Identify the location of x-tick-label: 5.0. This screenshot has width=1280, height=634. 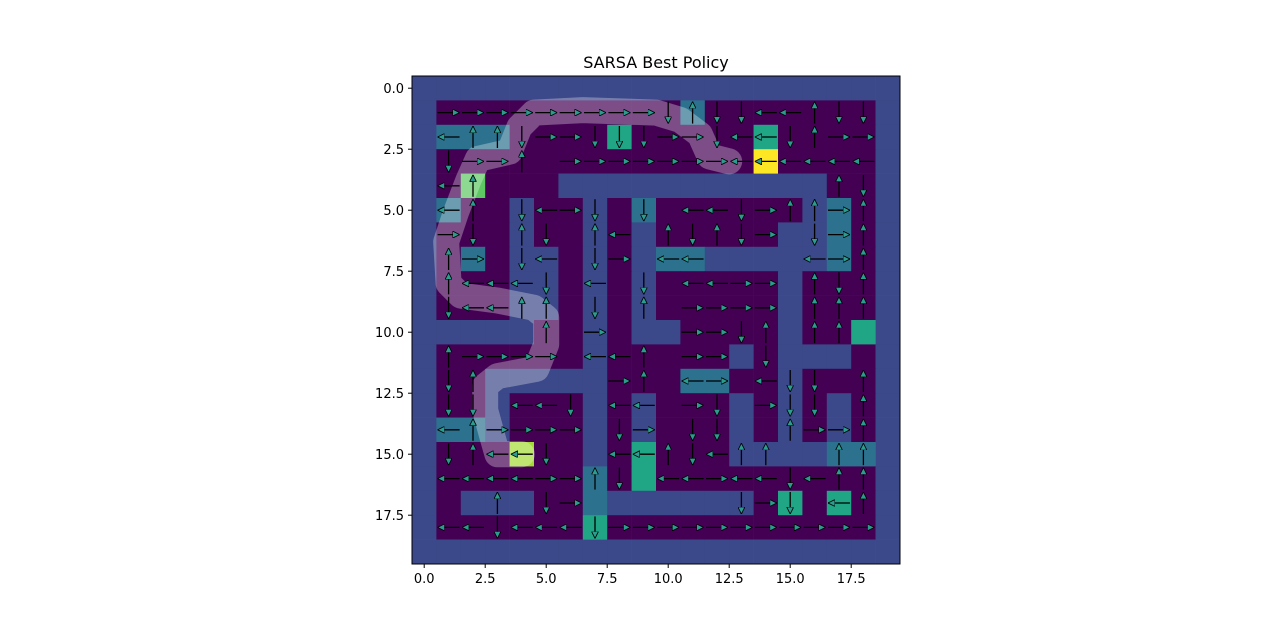
(546, 579).